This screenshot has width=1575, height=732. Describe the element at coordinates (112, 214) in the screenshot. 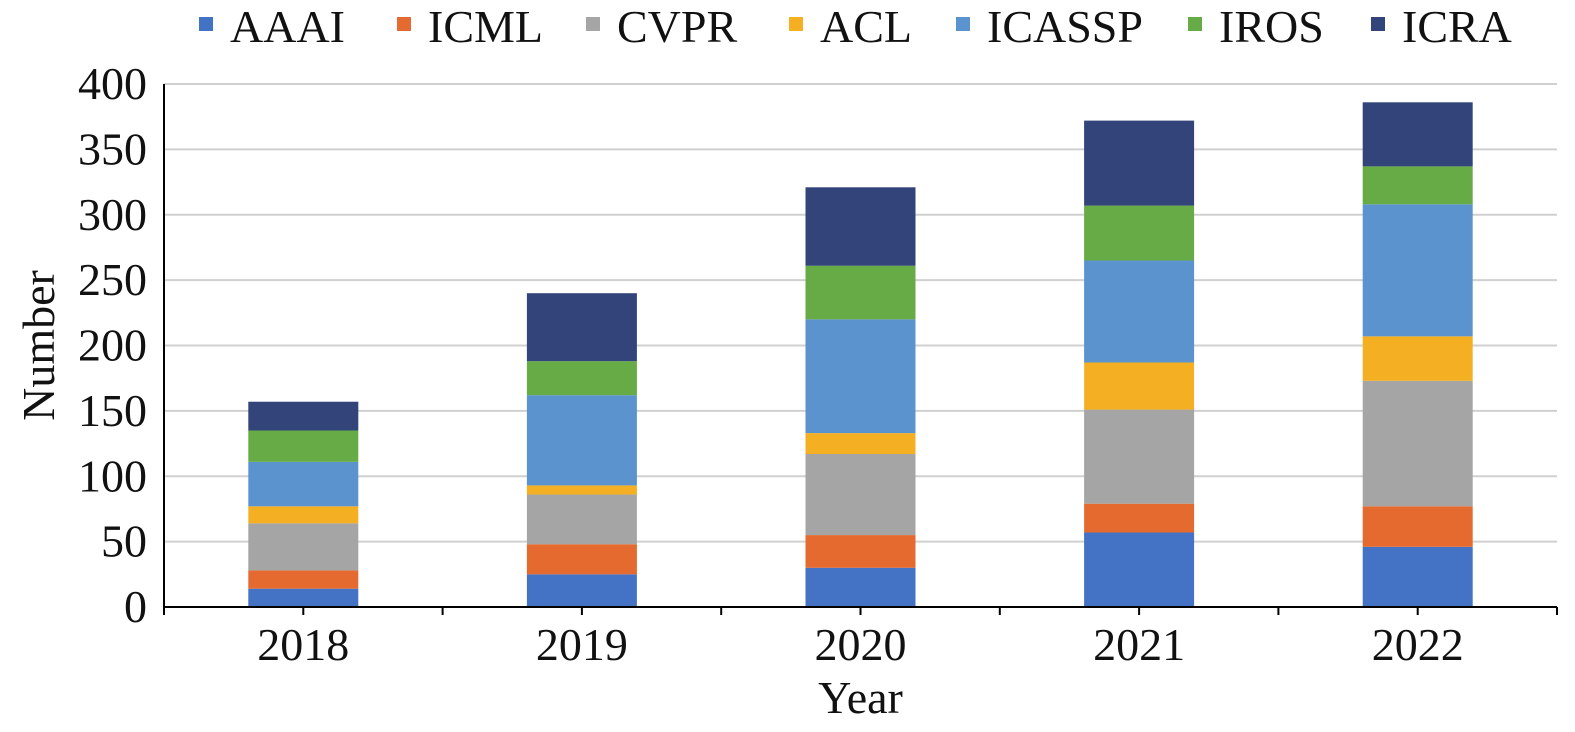

I see `y-tick-label: 300` at that location.